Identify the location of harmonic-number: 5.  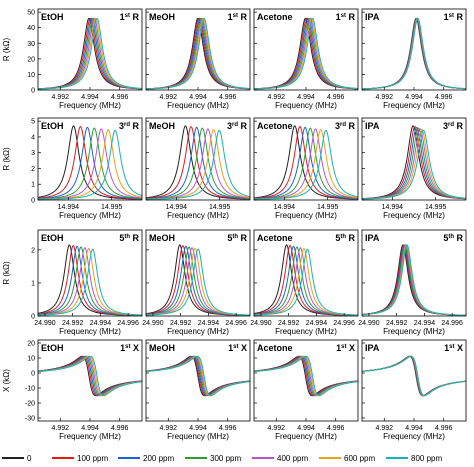
(337, 238).